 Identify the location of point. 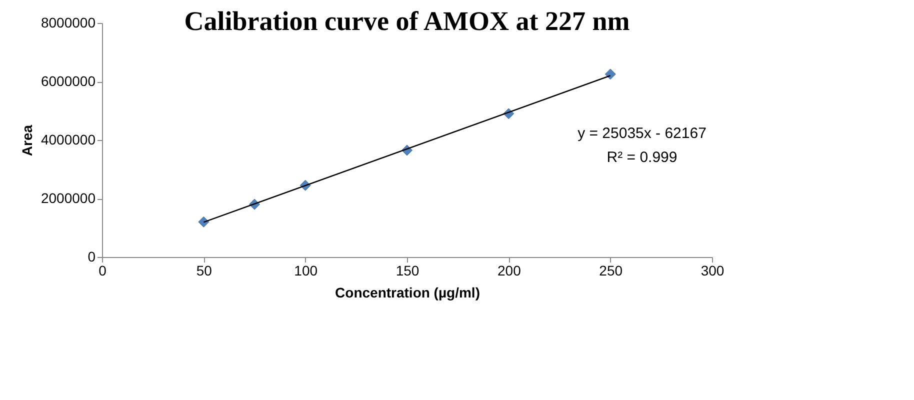
(610, 74).